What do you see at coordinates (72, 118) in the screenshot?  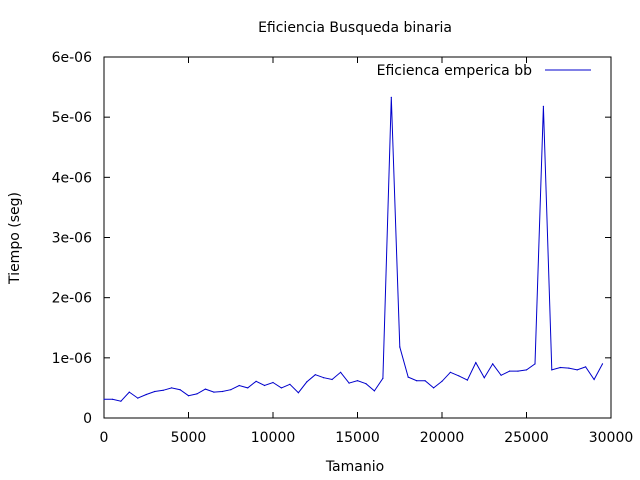 I see `y-tick-label: 5e-06` at bounding box center [72, 118].